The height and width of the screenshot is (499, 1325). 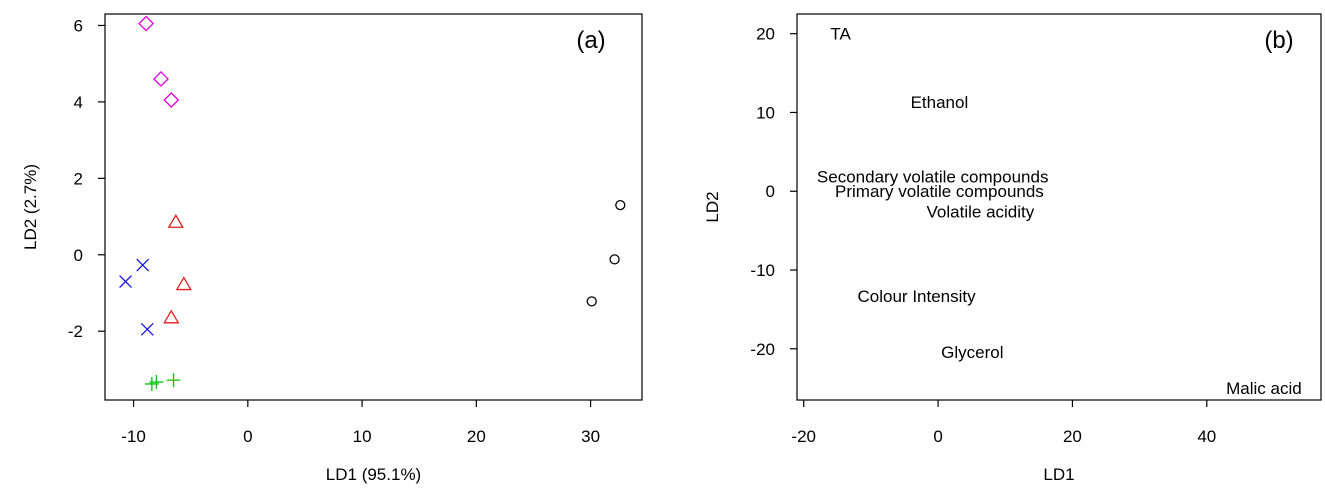 I want to click on y-tick-label: 20, so click(x=765, y=34).